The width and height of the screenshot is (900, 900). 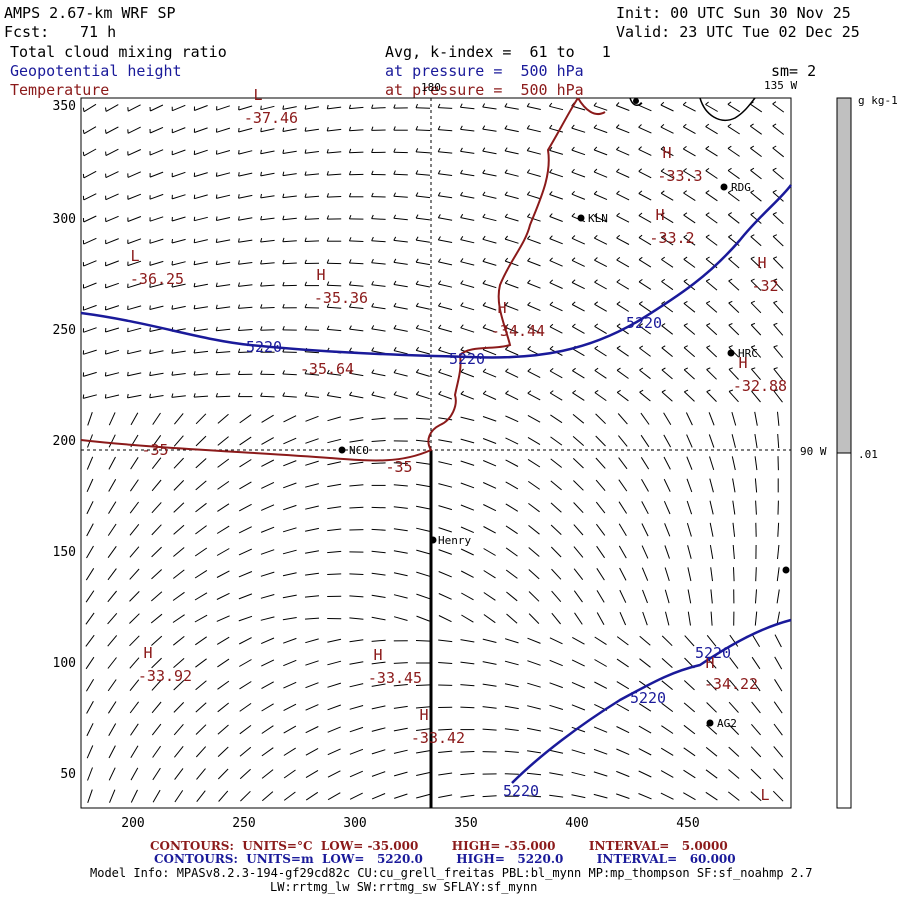 I want to click on station-marker, so click(x=636, y=101).